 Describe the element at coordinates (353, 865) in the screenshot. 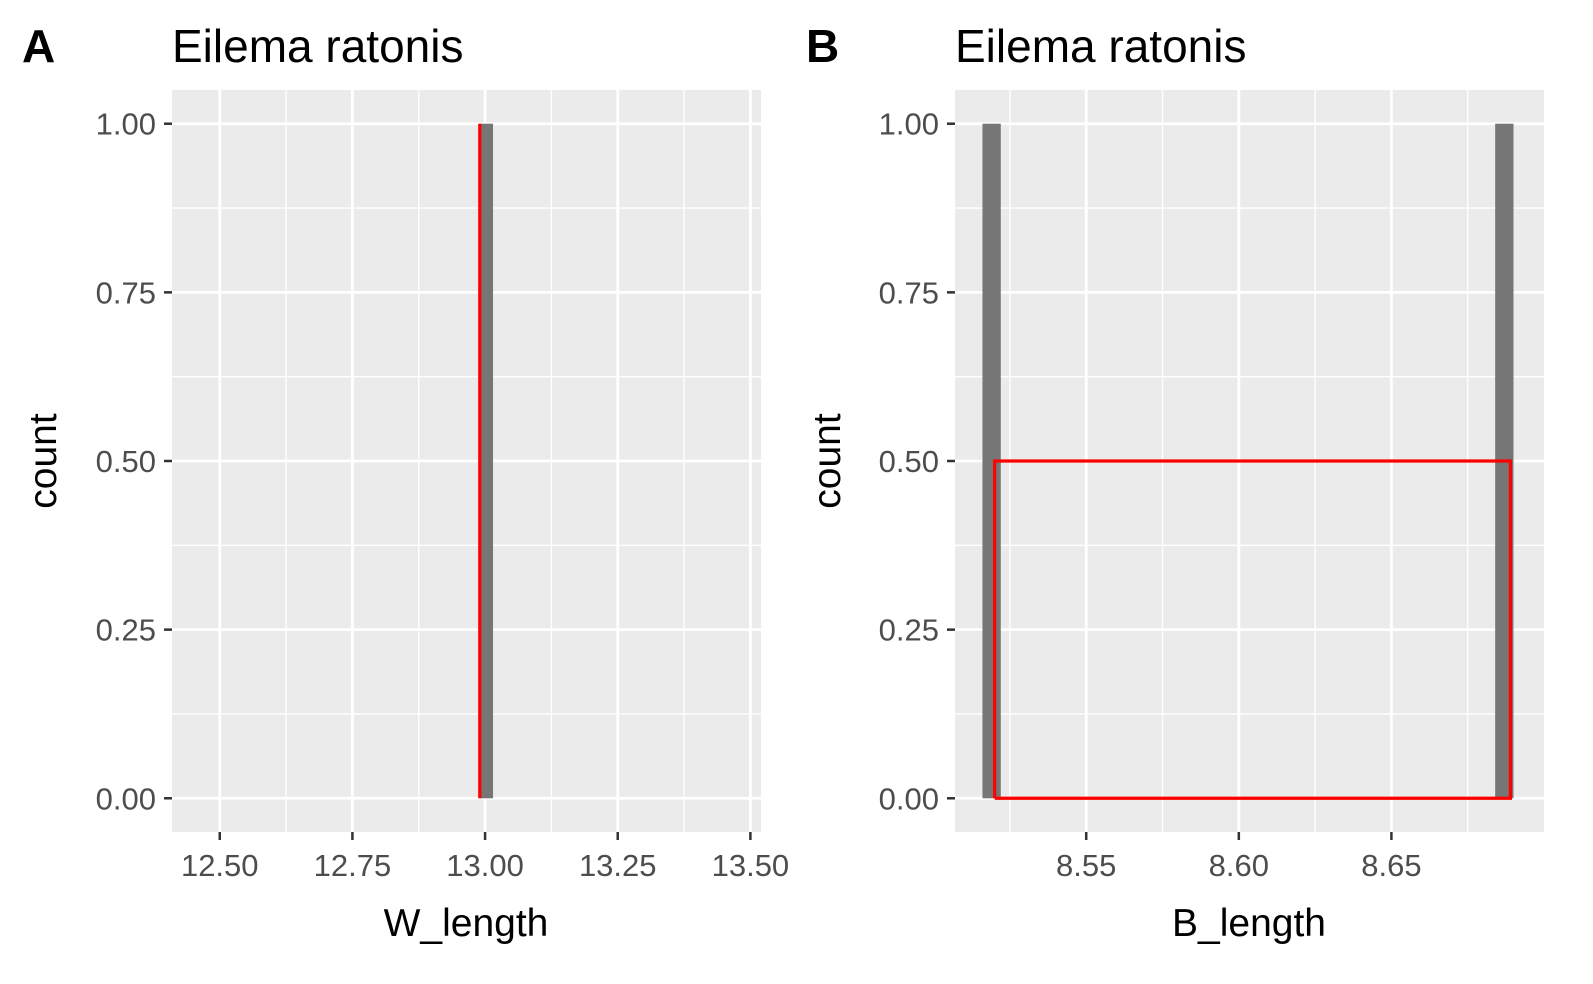

I see `x-tick-label: 12.75` at that location.